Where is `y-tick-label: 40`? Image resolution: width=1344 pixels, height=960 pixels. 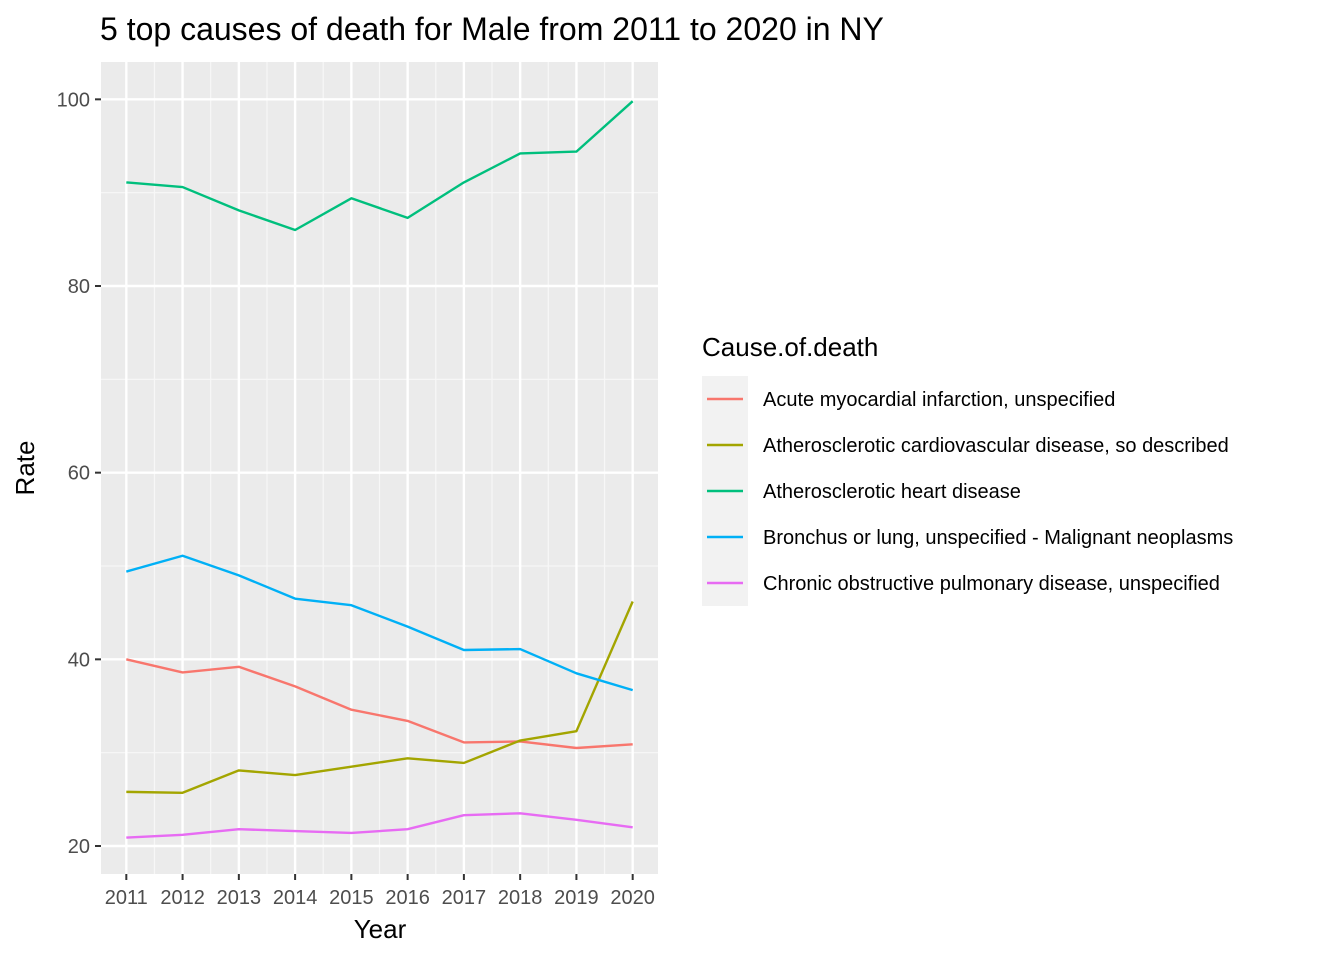
y-tick-label: 40 is located at coordinates (79, 660).